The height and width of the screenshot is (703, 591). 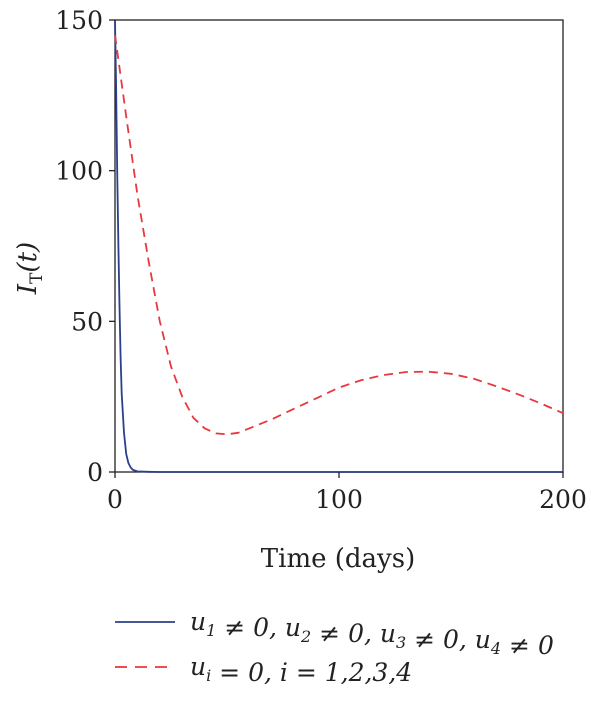 I want to click on x-axis-title: Time (days), so click(x=338, y=559).